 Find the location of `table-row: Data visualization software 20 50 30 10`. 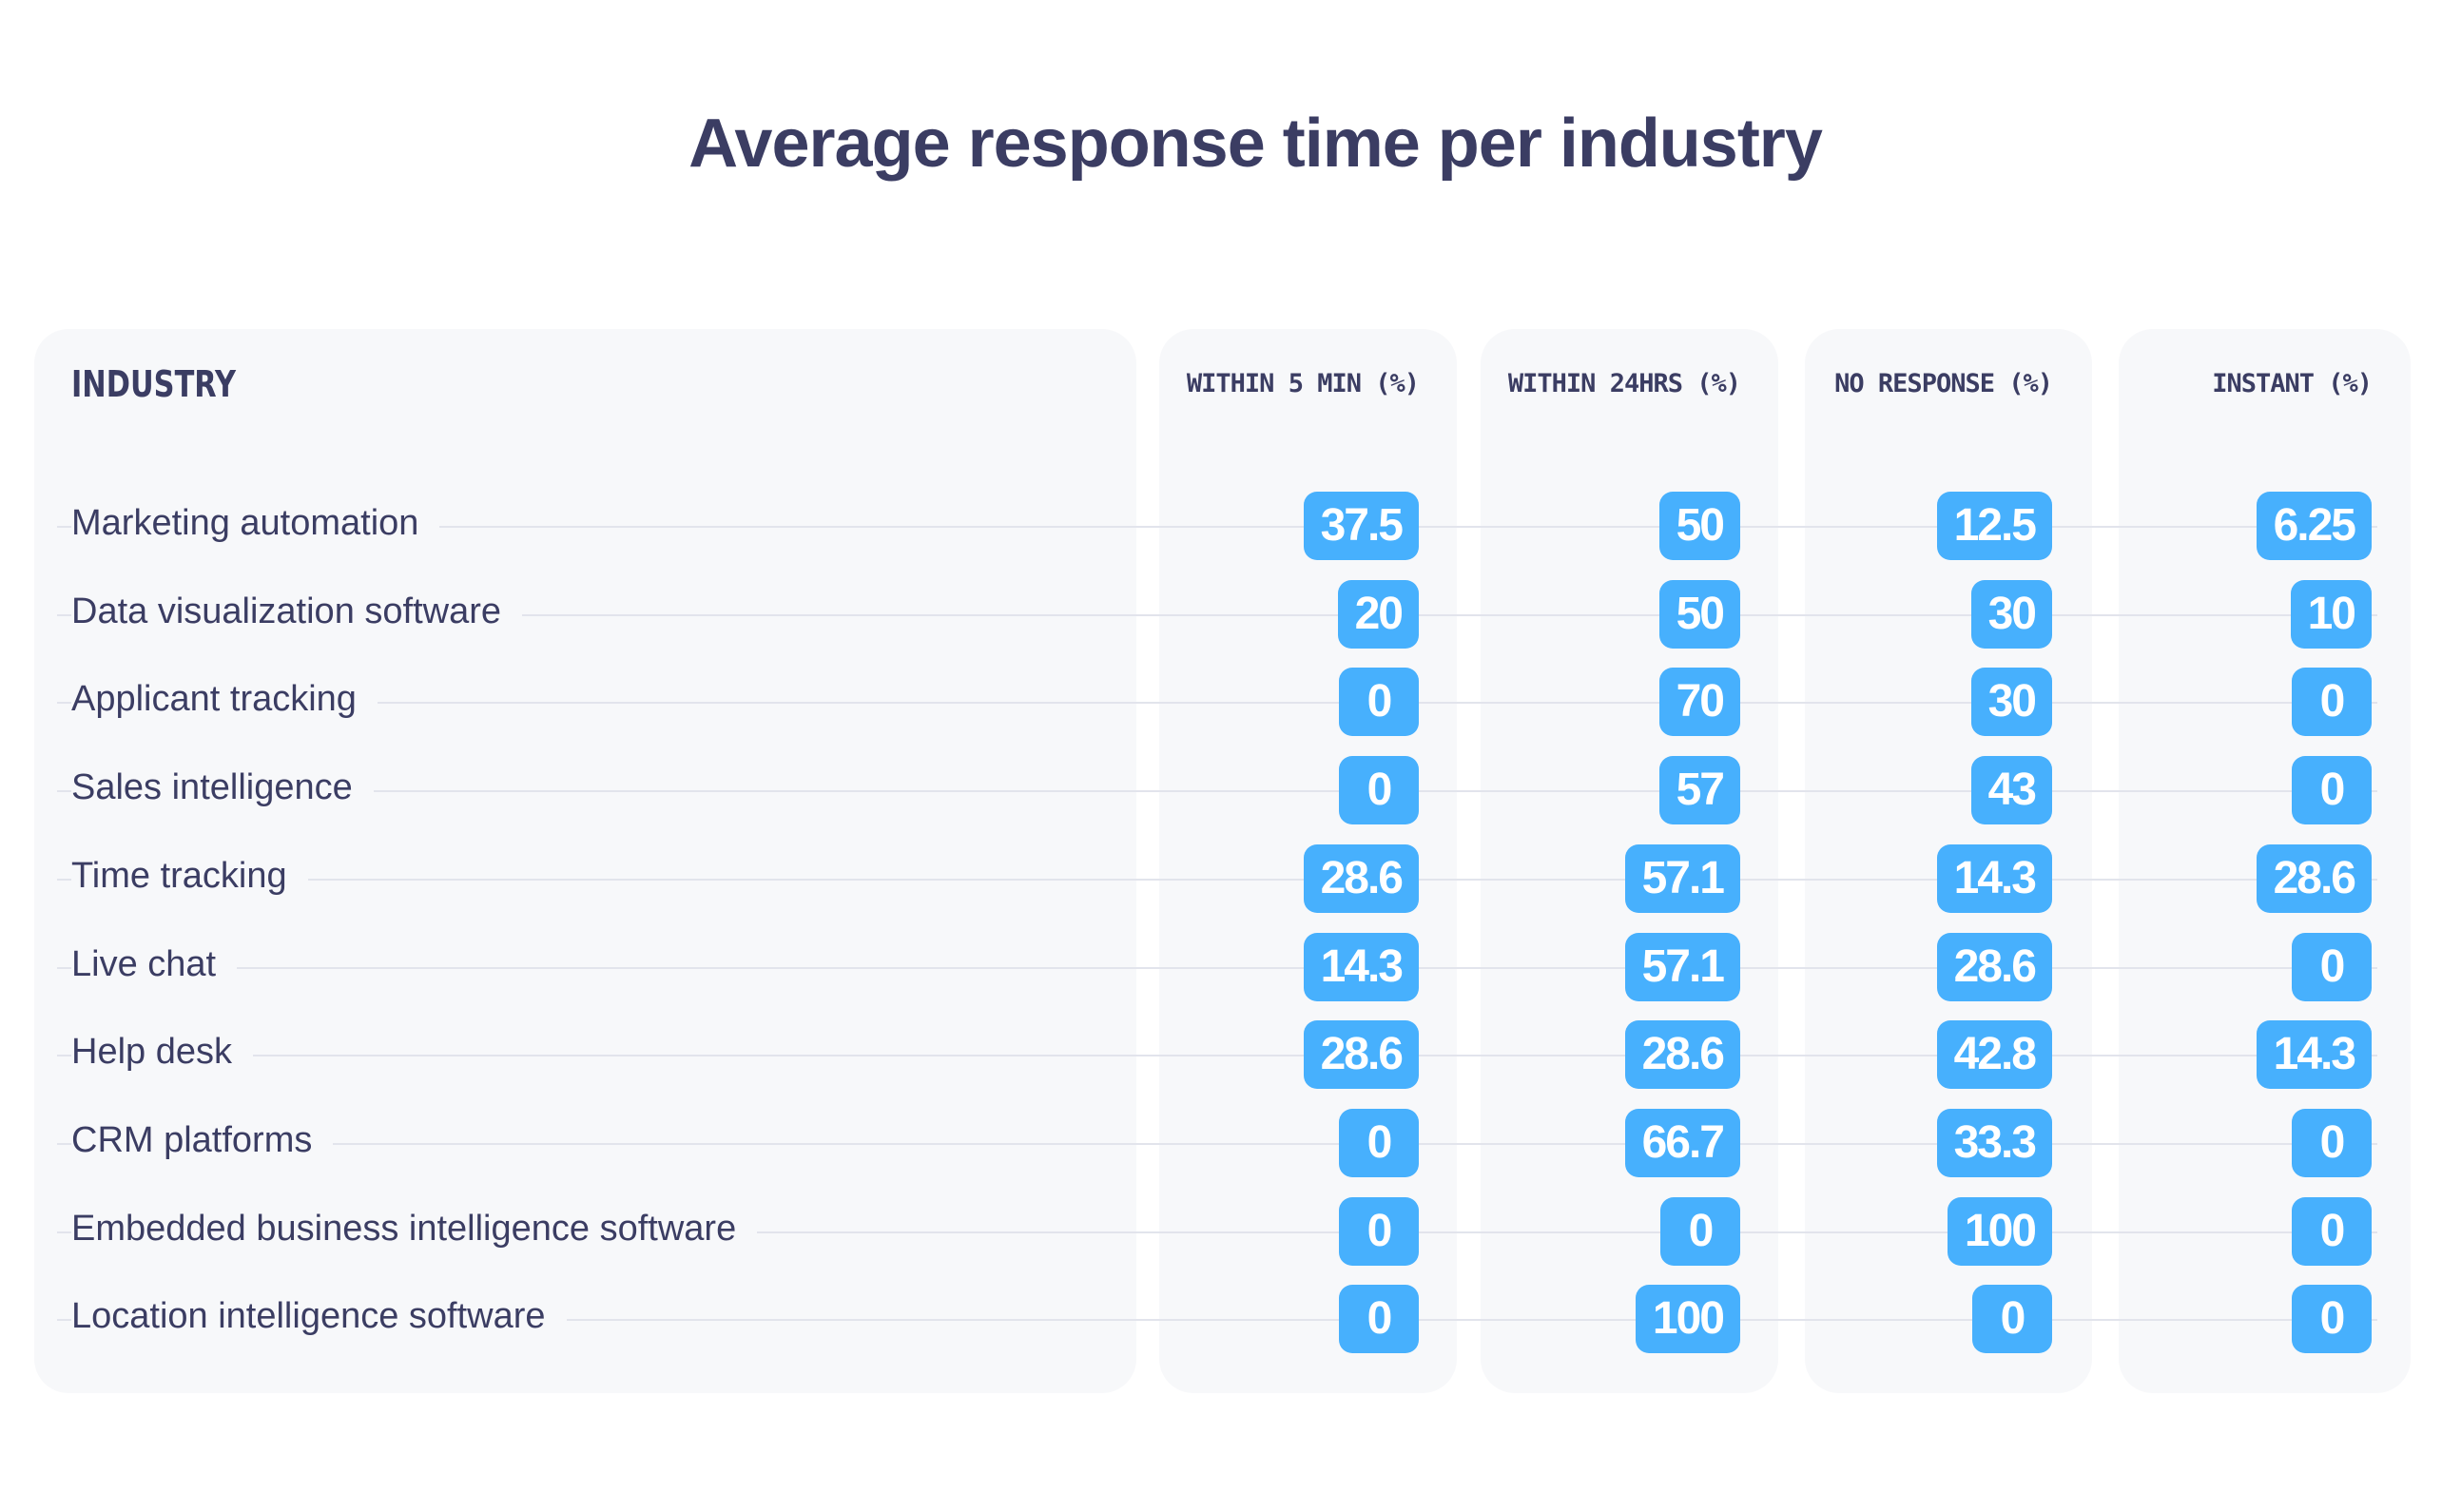

table-row: Data visualization software 20 50 30 10 is located at coordinates (1221, 614).